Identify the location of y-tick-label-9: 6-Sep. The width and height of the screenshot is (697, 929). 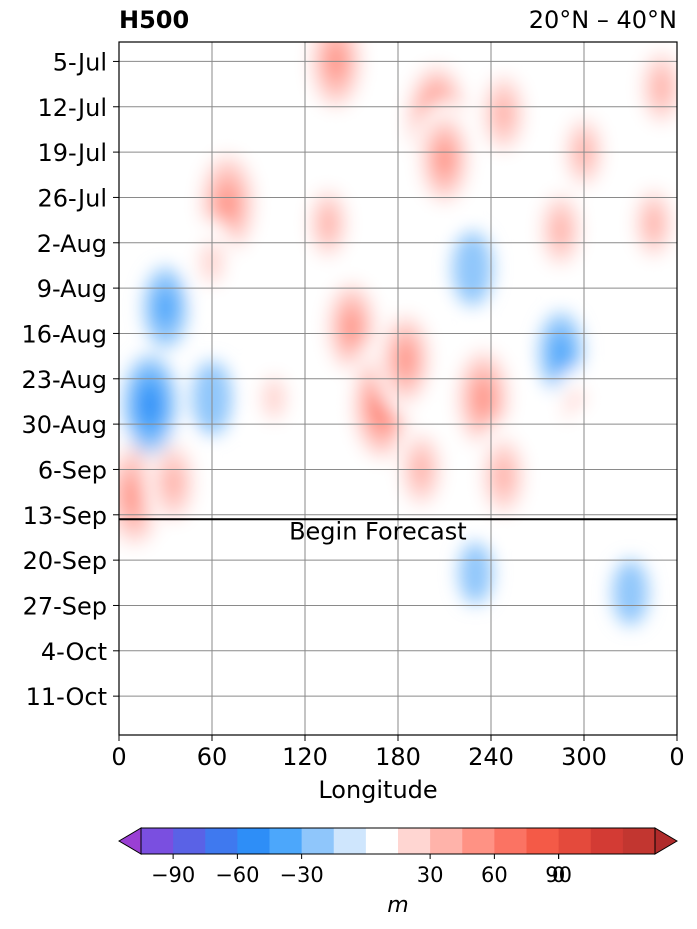
(72, 470).